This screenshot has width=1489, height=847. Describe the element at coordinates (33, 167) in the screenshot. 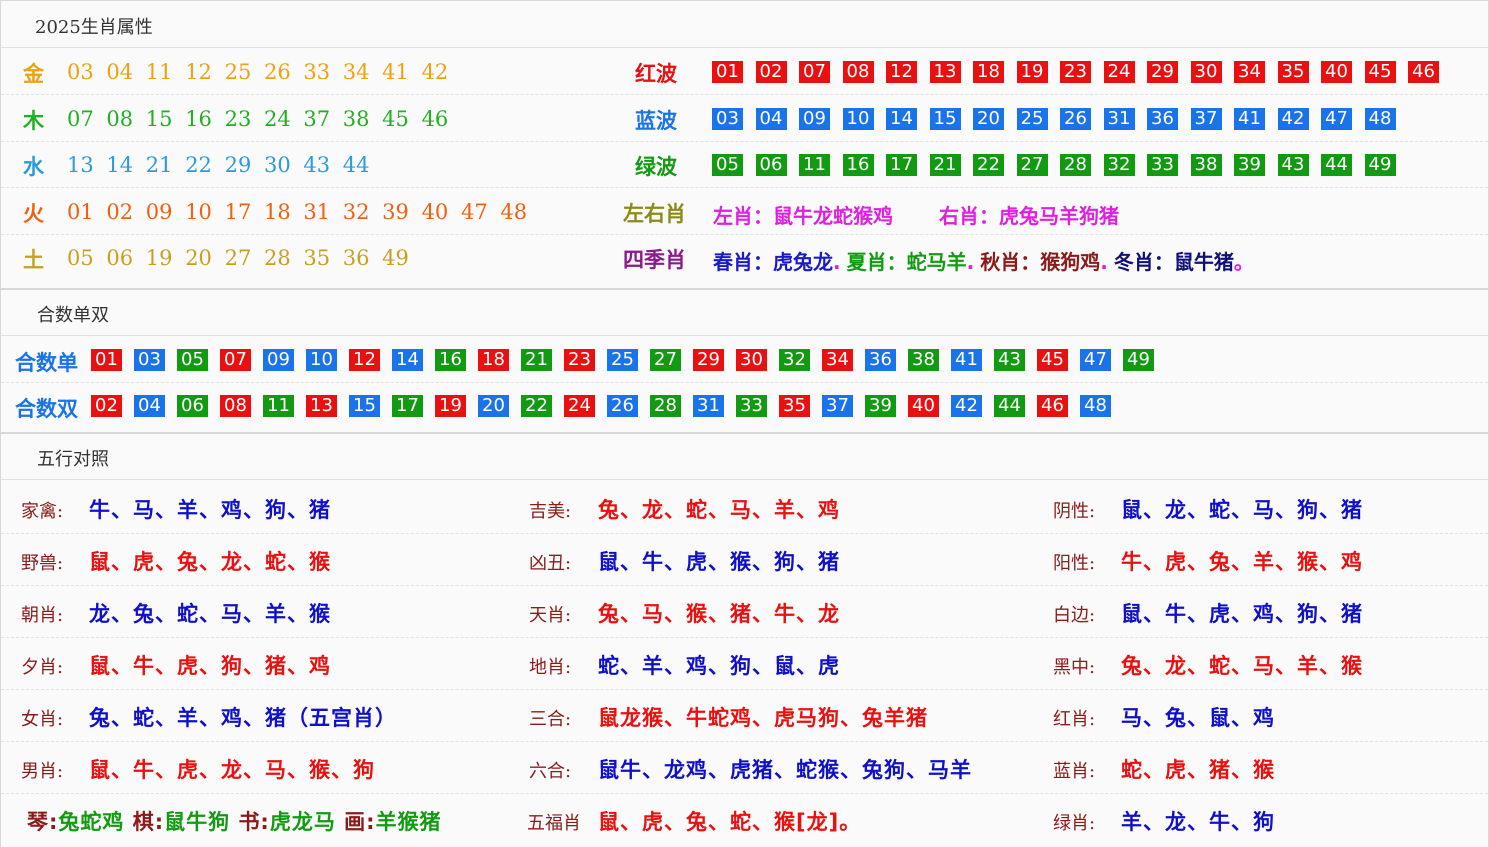

I see `element-label: 水` at that location.